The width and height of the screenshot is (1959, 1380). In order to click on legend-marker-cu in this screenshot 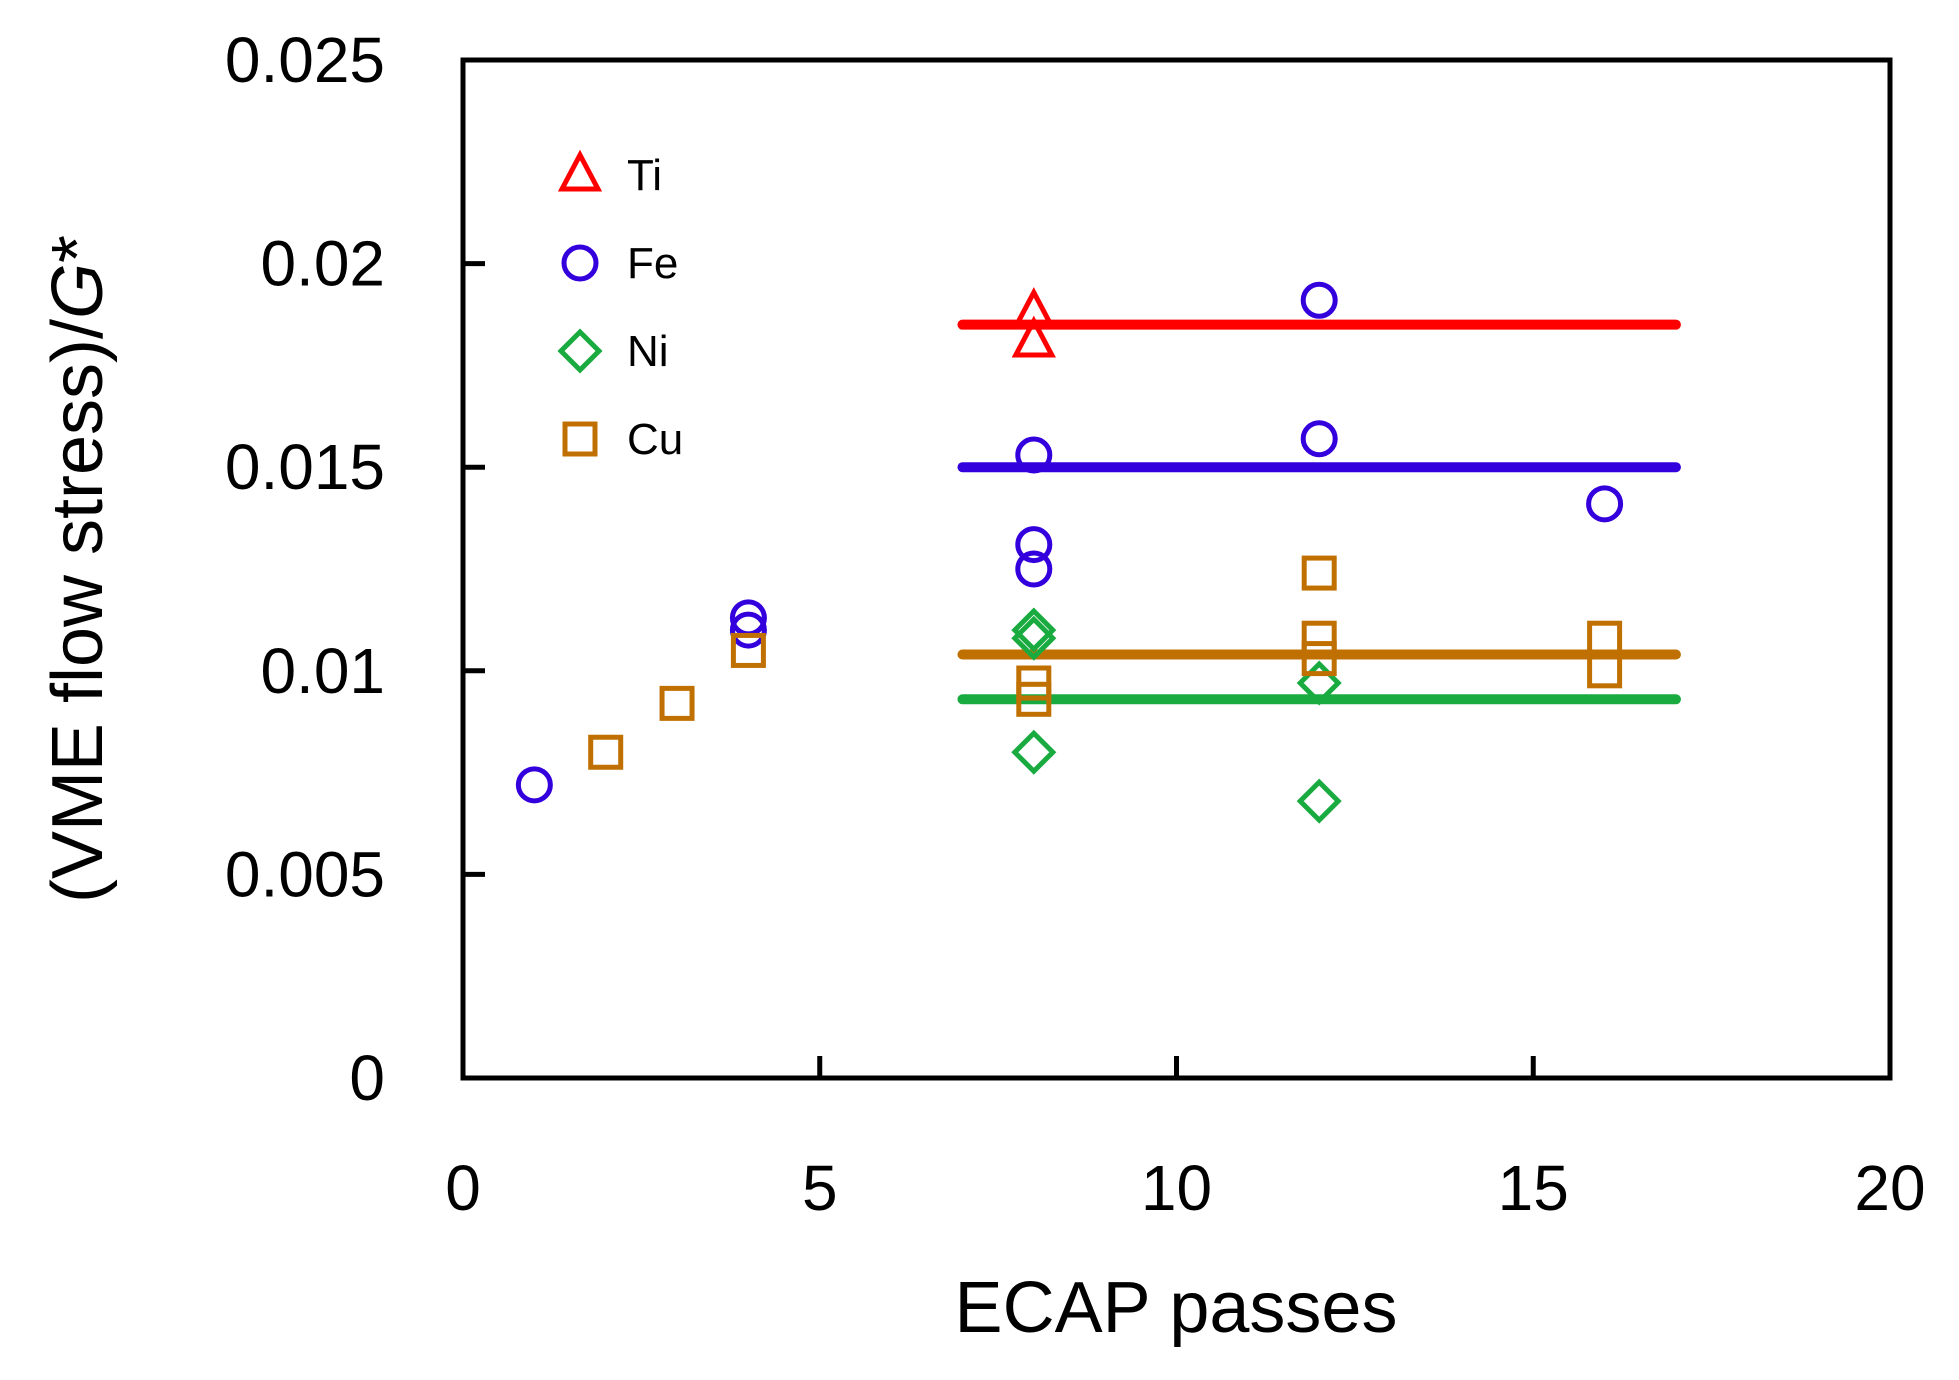, I will do `click(580, 439)`.